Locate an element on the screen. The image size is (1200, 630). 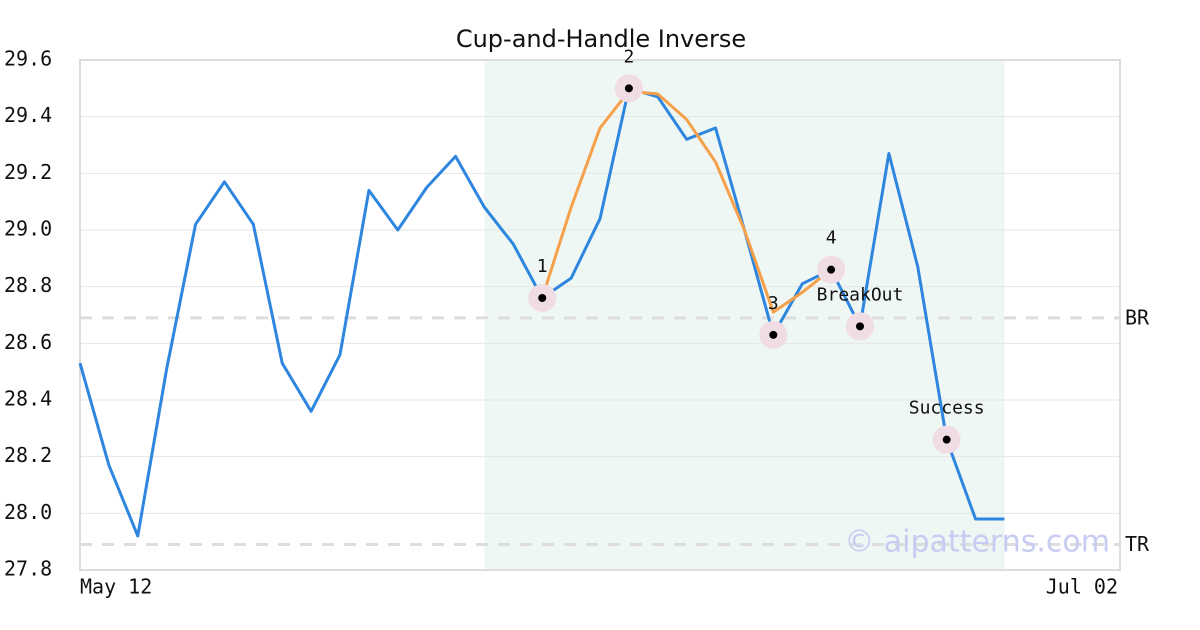
annotation-label: 3 is located at coordinates (773, 303).